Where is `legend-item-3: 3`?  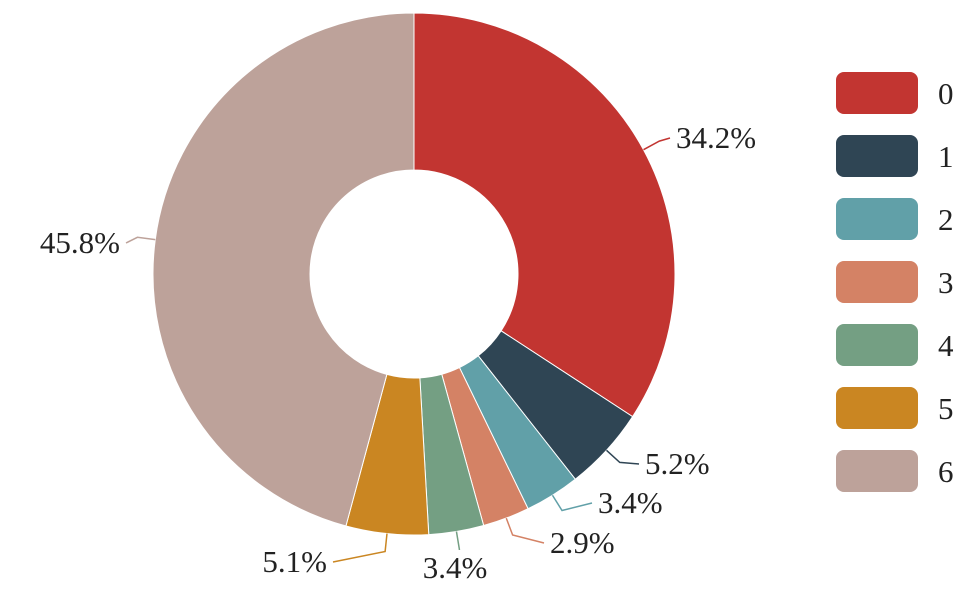 legend-item-3: 3 is located at coordinates (895, 282).